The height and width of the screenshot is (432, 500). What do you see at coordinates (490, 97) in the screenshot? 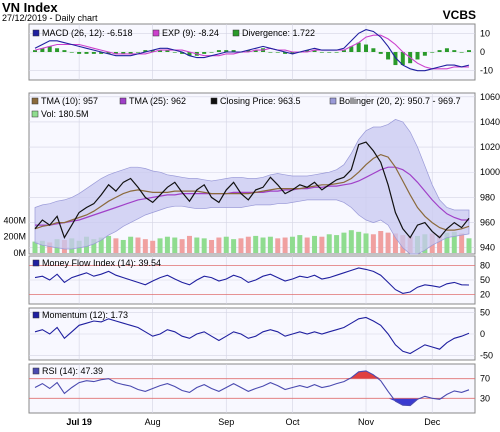
I see `price-ytick-0: 1060` at bounding box center [490, 97].